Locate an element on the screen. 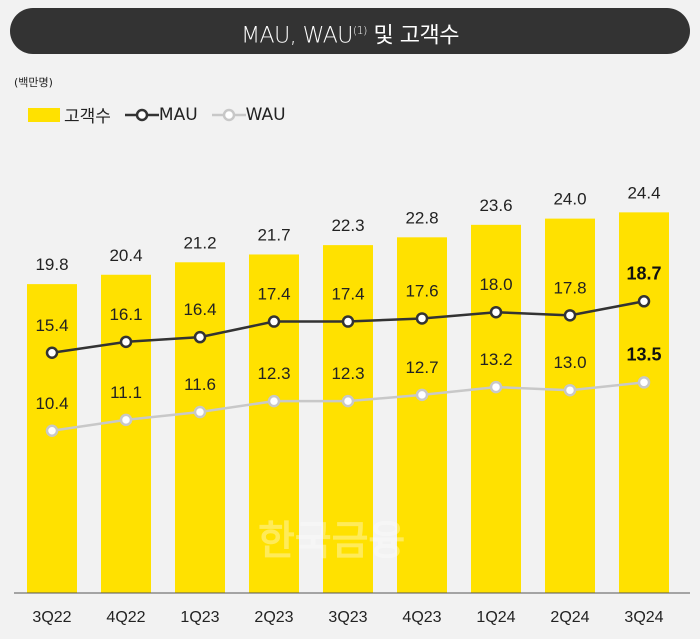  bar-value-label: 21.7 is located at coordinates (273, 234).